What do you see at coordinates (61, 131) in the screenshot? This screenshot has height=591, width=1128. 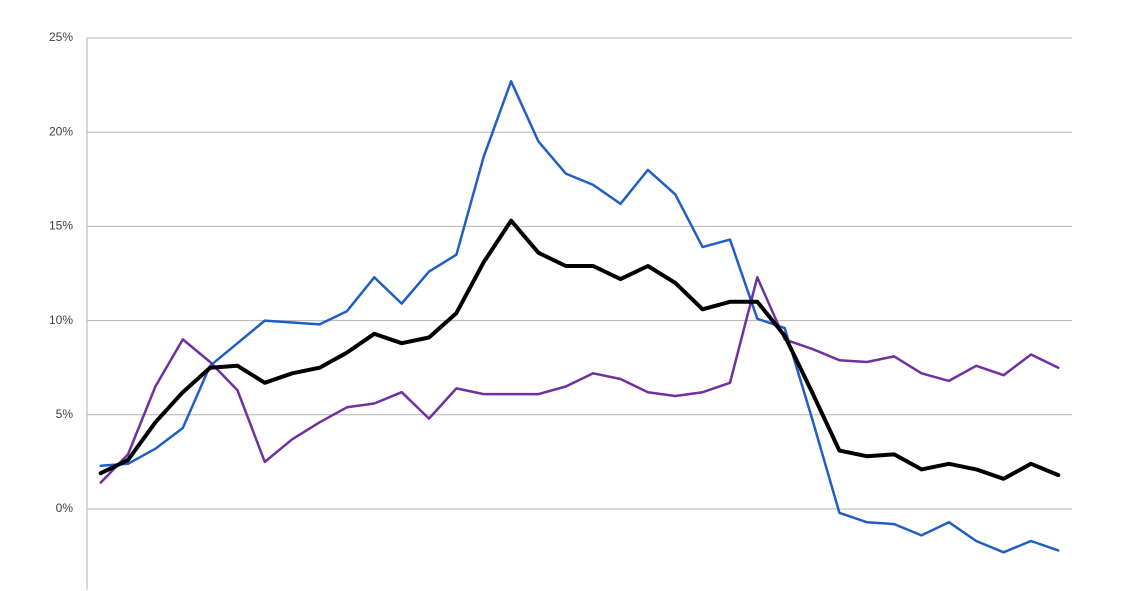 I see `y-tick-label: 20%` at bounding box center [61, 131].